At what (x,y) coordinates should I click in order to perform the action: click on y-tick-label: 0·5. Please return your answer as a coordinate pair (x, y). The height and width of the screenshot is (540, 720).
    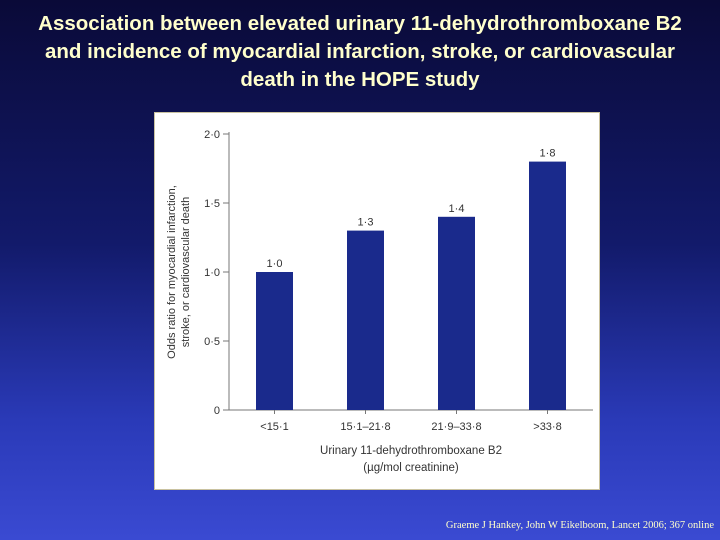
    Looking at the image, I should click on (212, 342).